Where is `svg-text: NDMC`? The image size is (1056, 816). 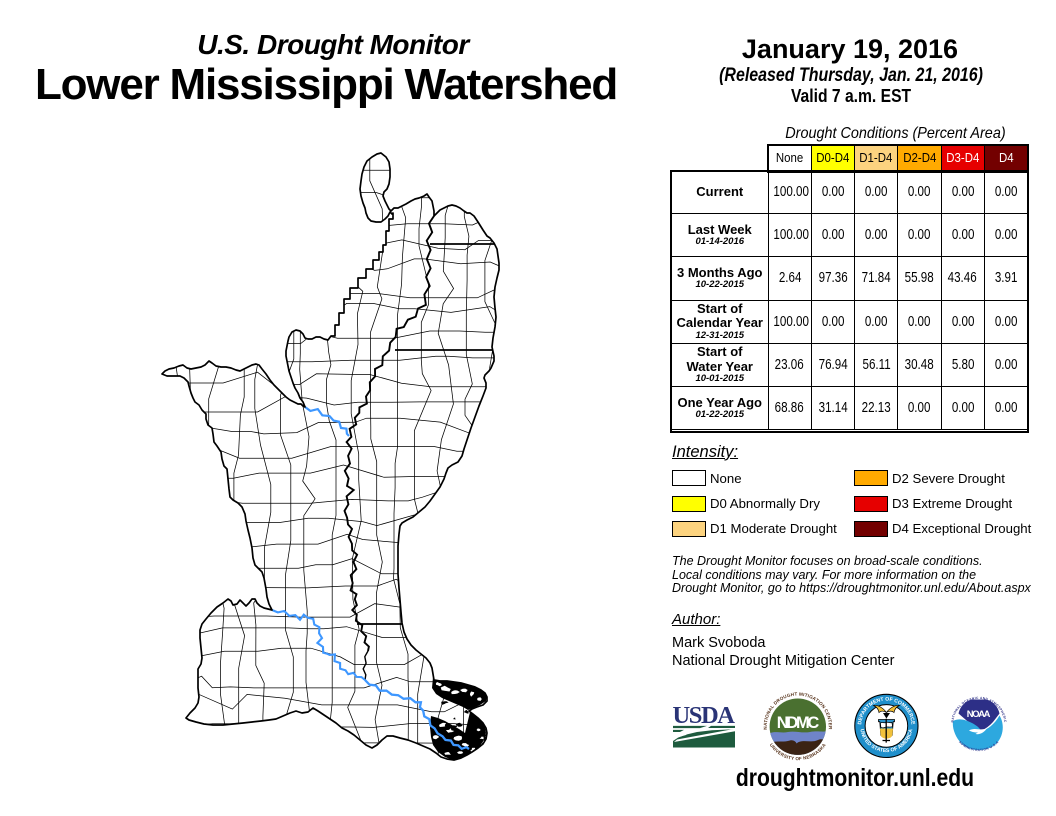 svg-text: NDMC is located at coordinates (798, 723).